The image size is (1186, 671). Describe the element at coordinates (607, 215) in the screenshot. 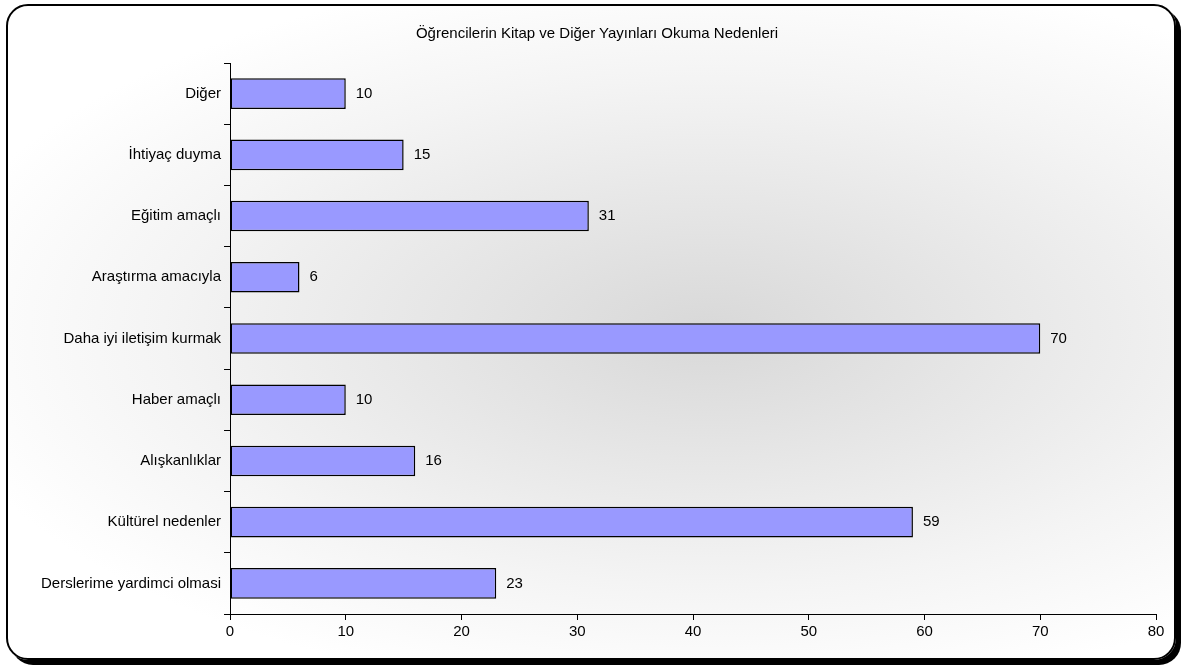

I see `data-label: 31` at that location.